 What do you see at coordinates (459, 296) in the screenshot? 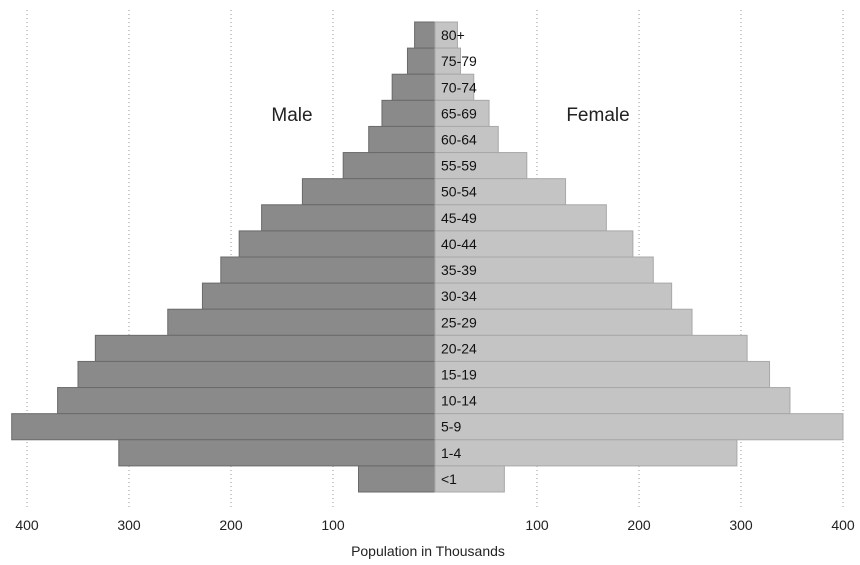
I see `age-group-label: 30-34` at bounding box center [459, 296].